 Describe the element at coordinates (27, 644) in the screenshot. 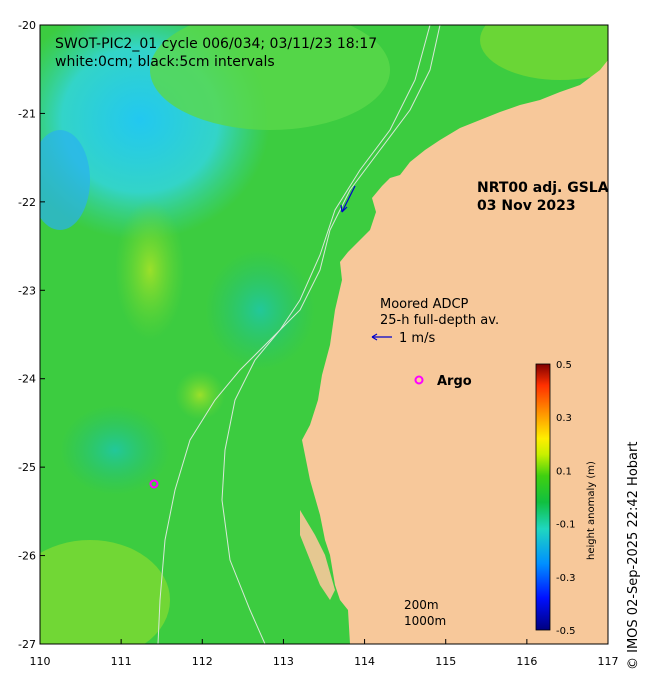

I see `y-tick-label: -27` at that location.